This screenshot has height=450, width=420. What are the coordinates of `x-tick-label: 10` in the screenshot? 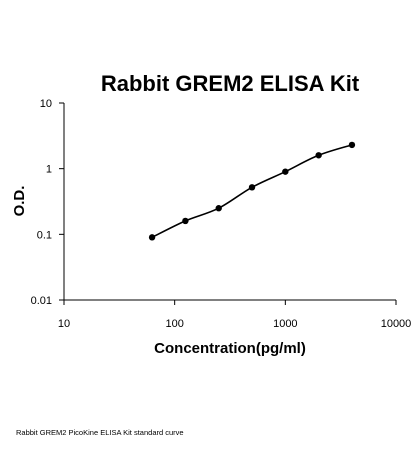 It's located at (64, 324).